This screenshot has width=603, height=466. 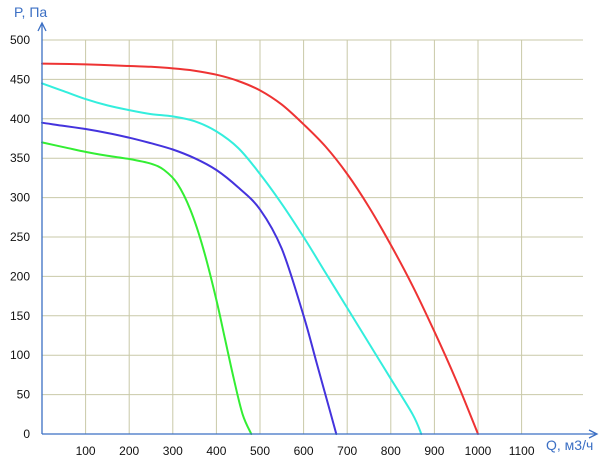 What do you see at coordinates (86, 451) in the screenshot?
I see `x-tick-label: 100` at bounding box center [86, 451].